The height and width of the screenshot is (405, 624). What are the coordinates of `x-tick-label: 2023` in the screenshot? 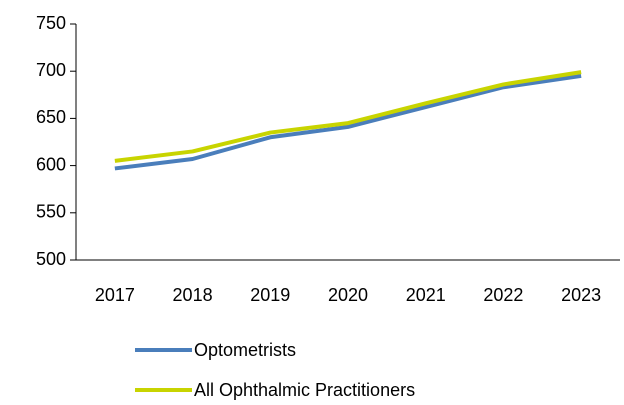 It's located at (581, 295).